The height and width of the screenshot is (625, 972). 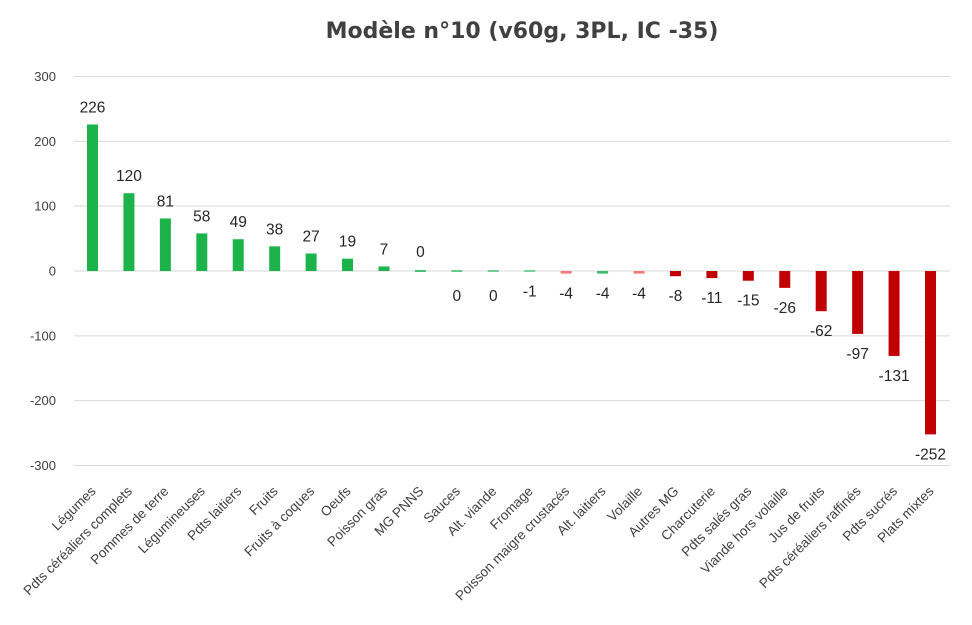 What do you see at coordinates (522, 31) in the screenshot?
I see `chart-title: Modèle n°10 (v60g, 3PL, IC -35)` at bounding box center [522, 31].